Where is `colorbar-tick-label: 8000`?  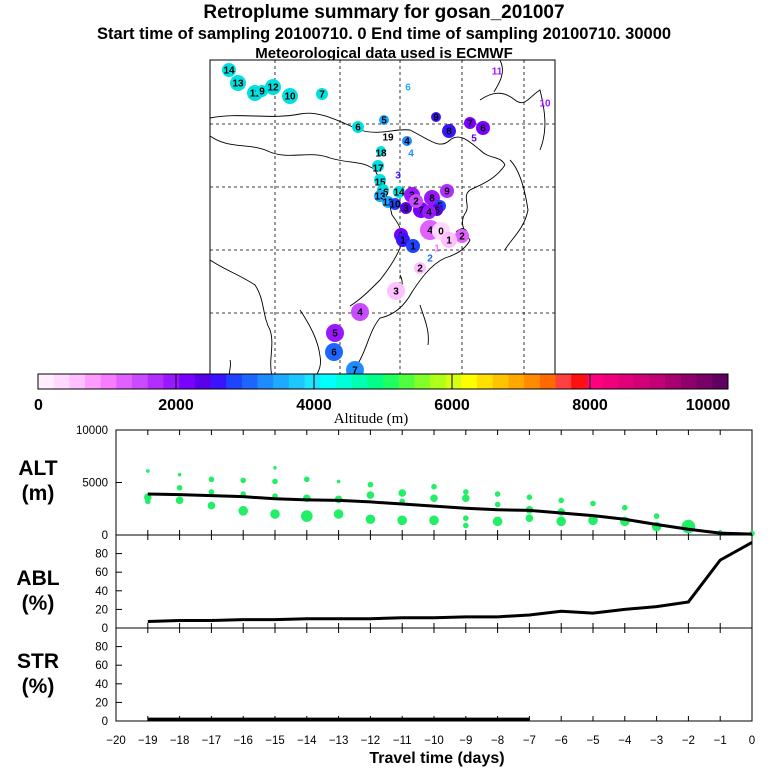
colorbar-tick-label: 8000 is located at coordinates (590, 405).